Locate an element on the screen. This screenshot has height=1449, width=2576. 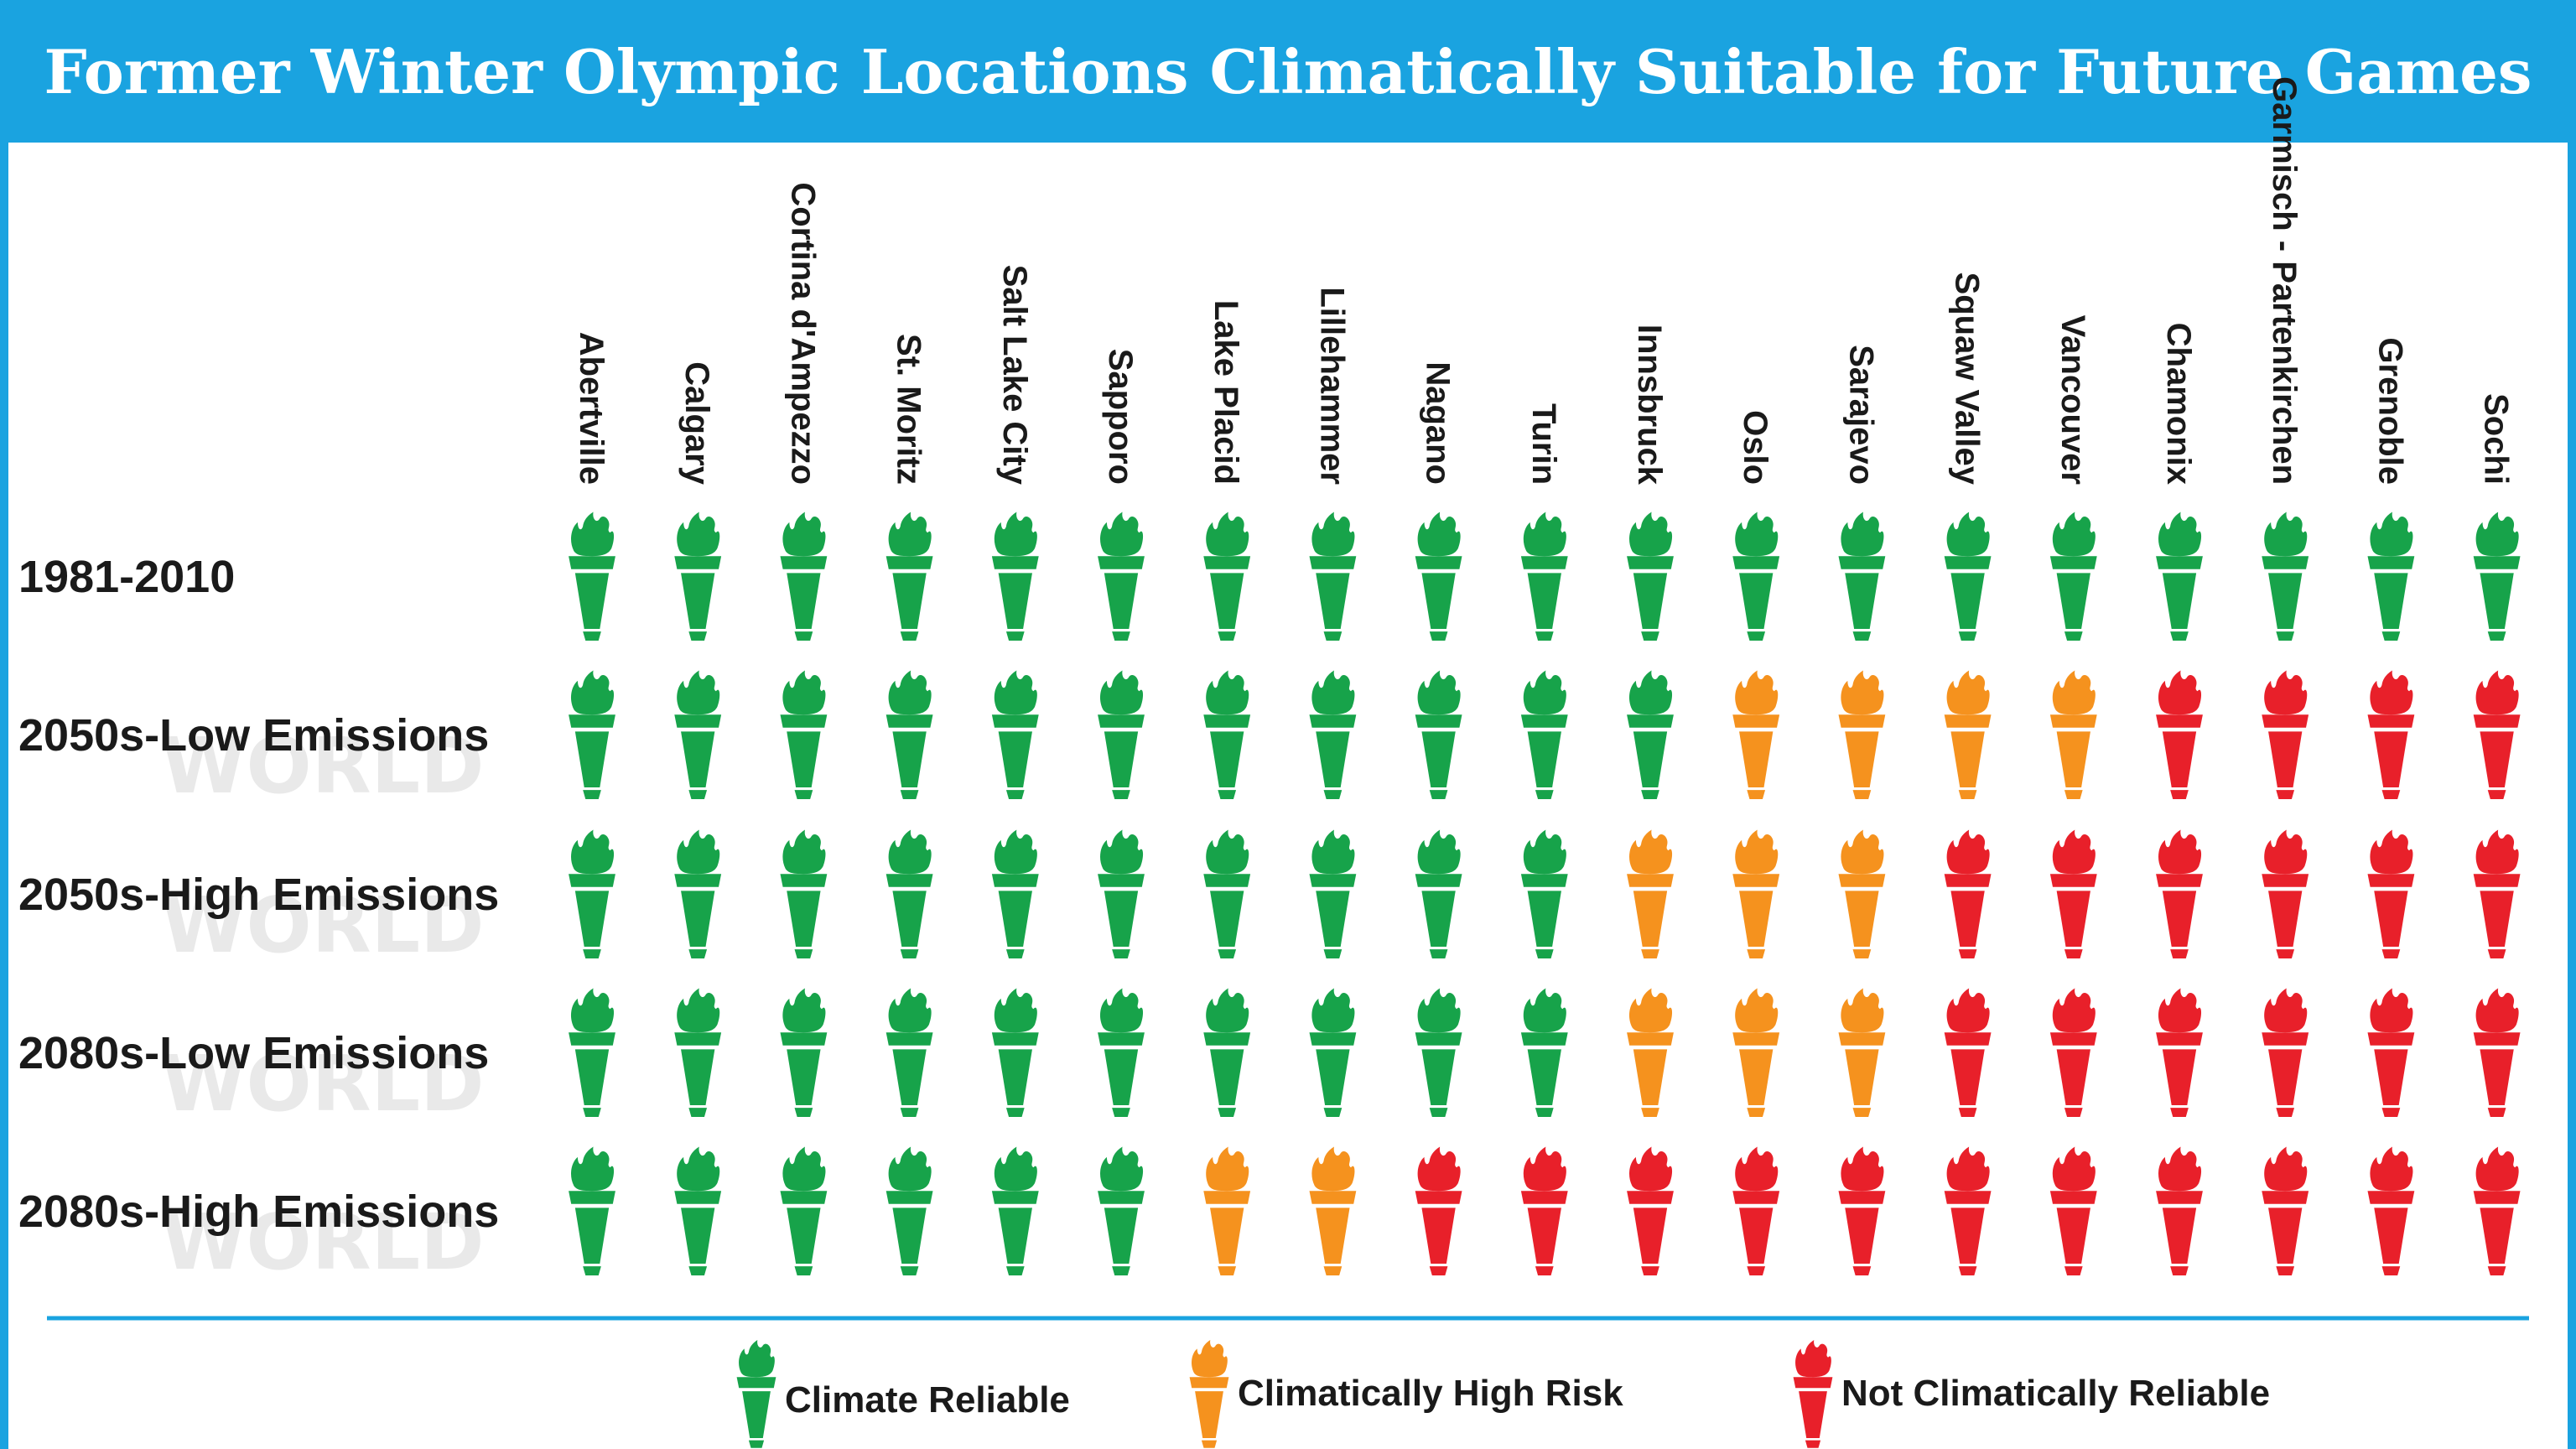
column-label: Sochi is located at coordinates (2496, 439).